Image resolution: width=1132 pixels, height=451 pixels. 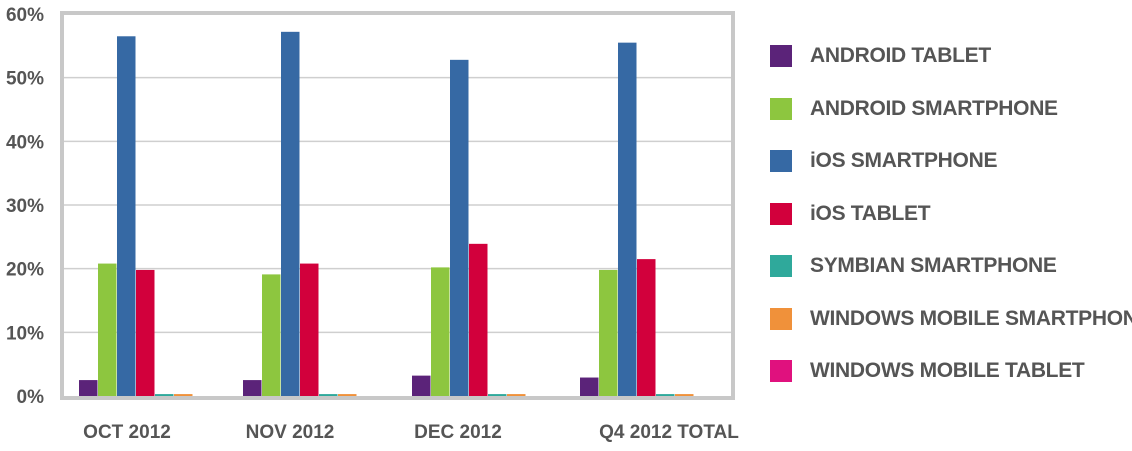 What do you see at coordinates (934, 108) in the screenshot?
I see `legend-label: ANDROID SMARTPHONE` at bounding box center [934, 108].